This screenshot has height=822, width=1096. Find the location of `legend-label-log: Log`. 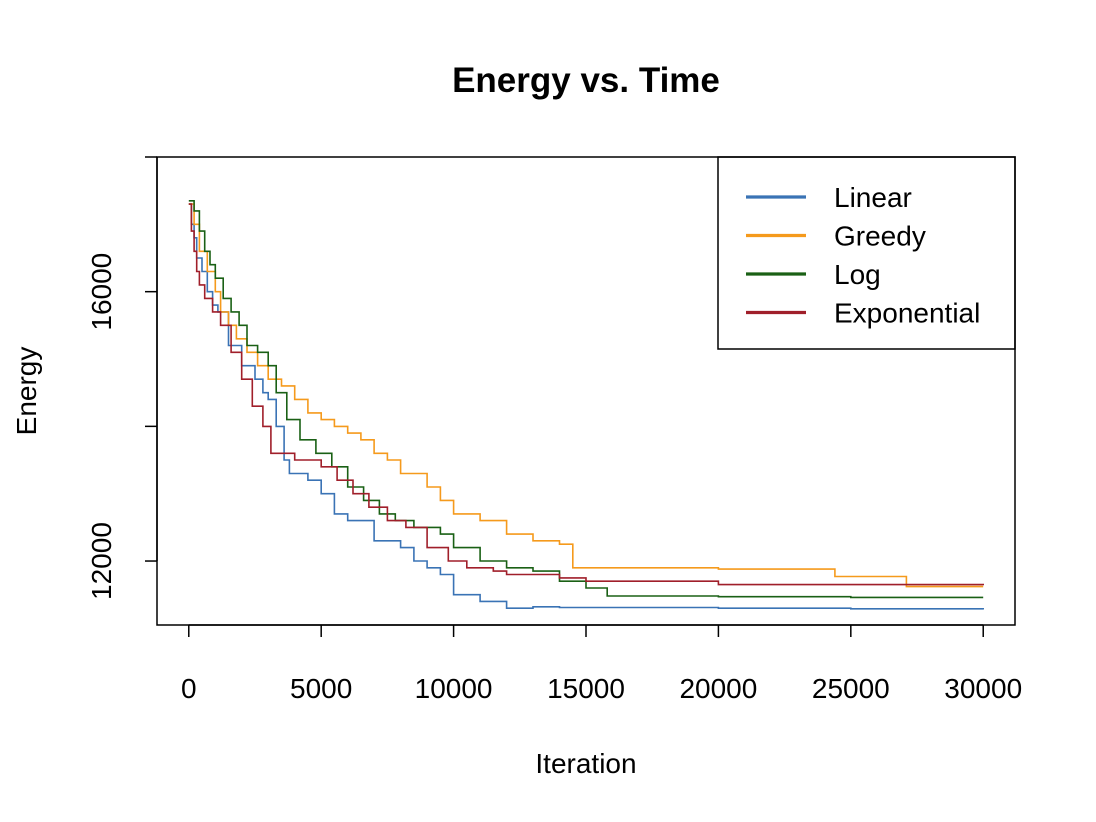

legend-label-log: Log is located at coordinates (857, 274).